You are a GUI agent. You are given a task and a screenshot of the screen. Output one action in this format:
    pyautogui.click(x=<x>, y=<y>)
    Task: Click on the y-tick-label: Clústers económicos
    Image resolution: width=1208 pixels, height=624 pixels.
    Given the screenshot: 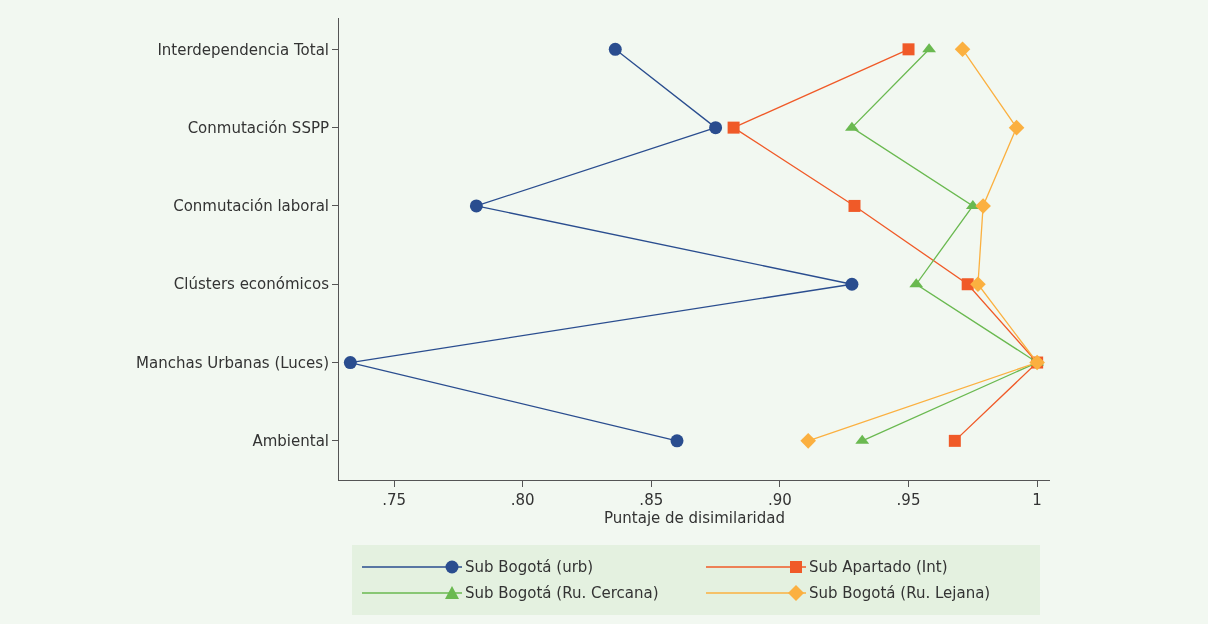 What is the action you would take?
    pyautogui.click(x=251, y=284)
    